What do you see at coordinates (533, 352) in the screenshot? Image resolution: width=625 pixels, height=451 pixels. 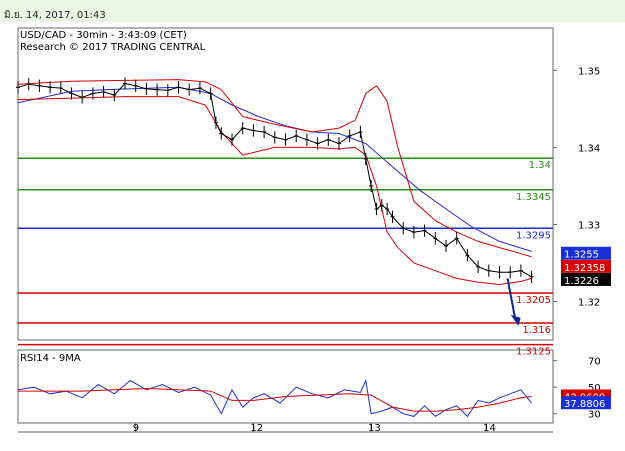 I see `level-label: 1.3125` at bounding box center [533, 352].